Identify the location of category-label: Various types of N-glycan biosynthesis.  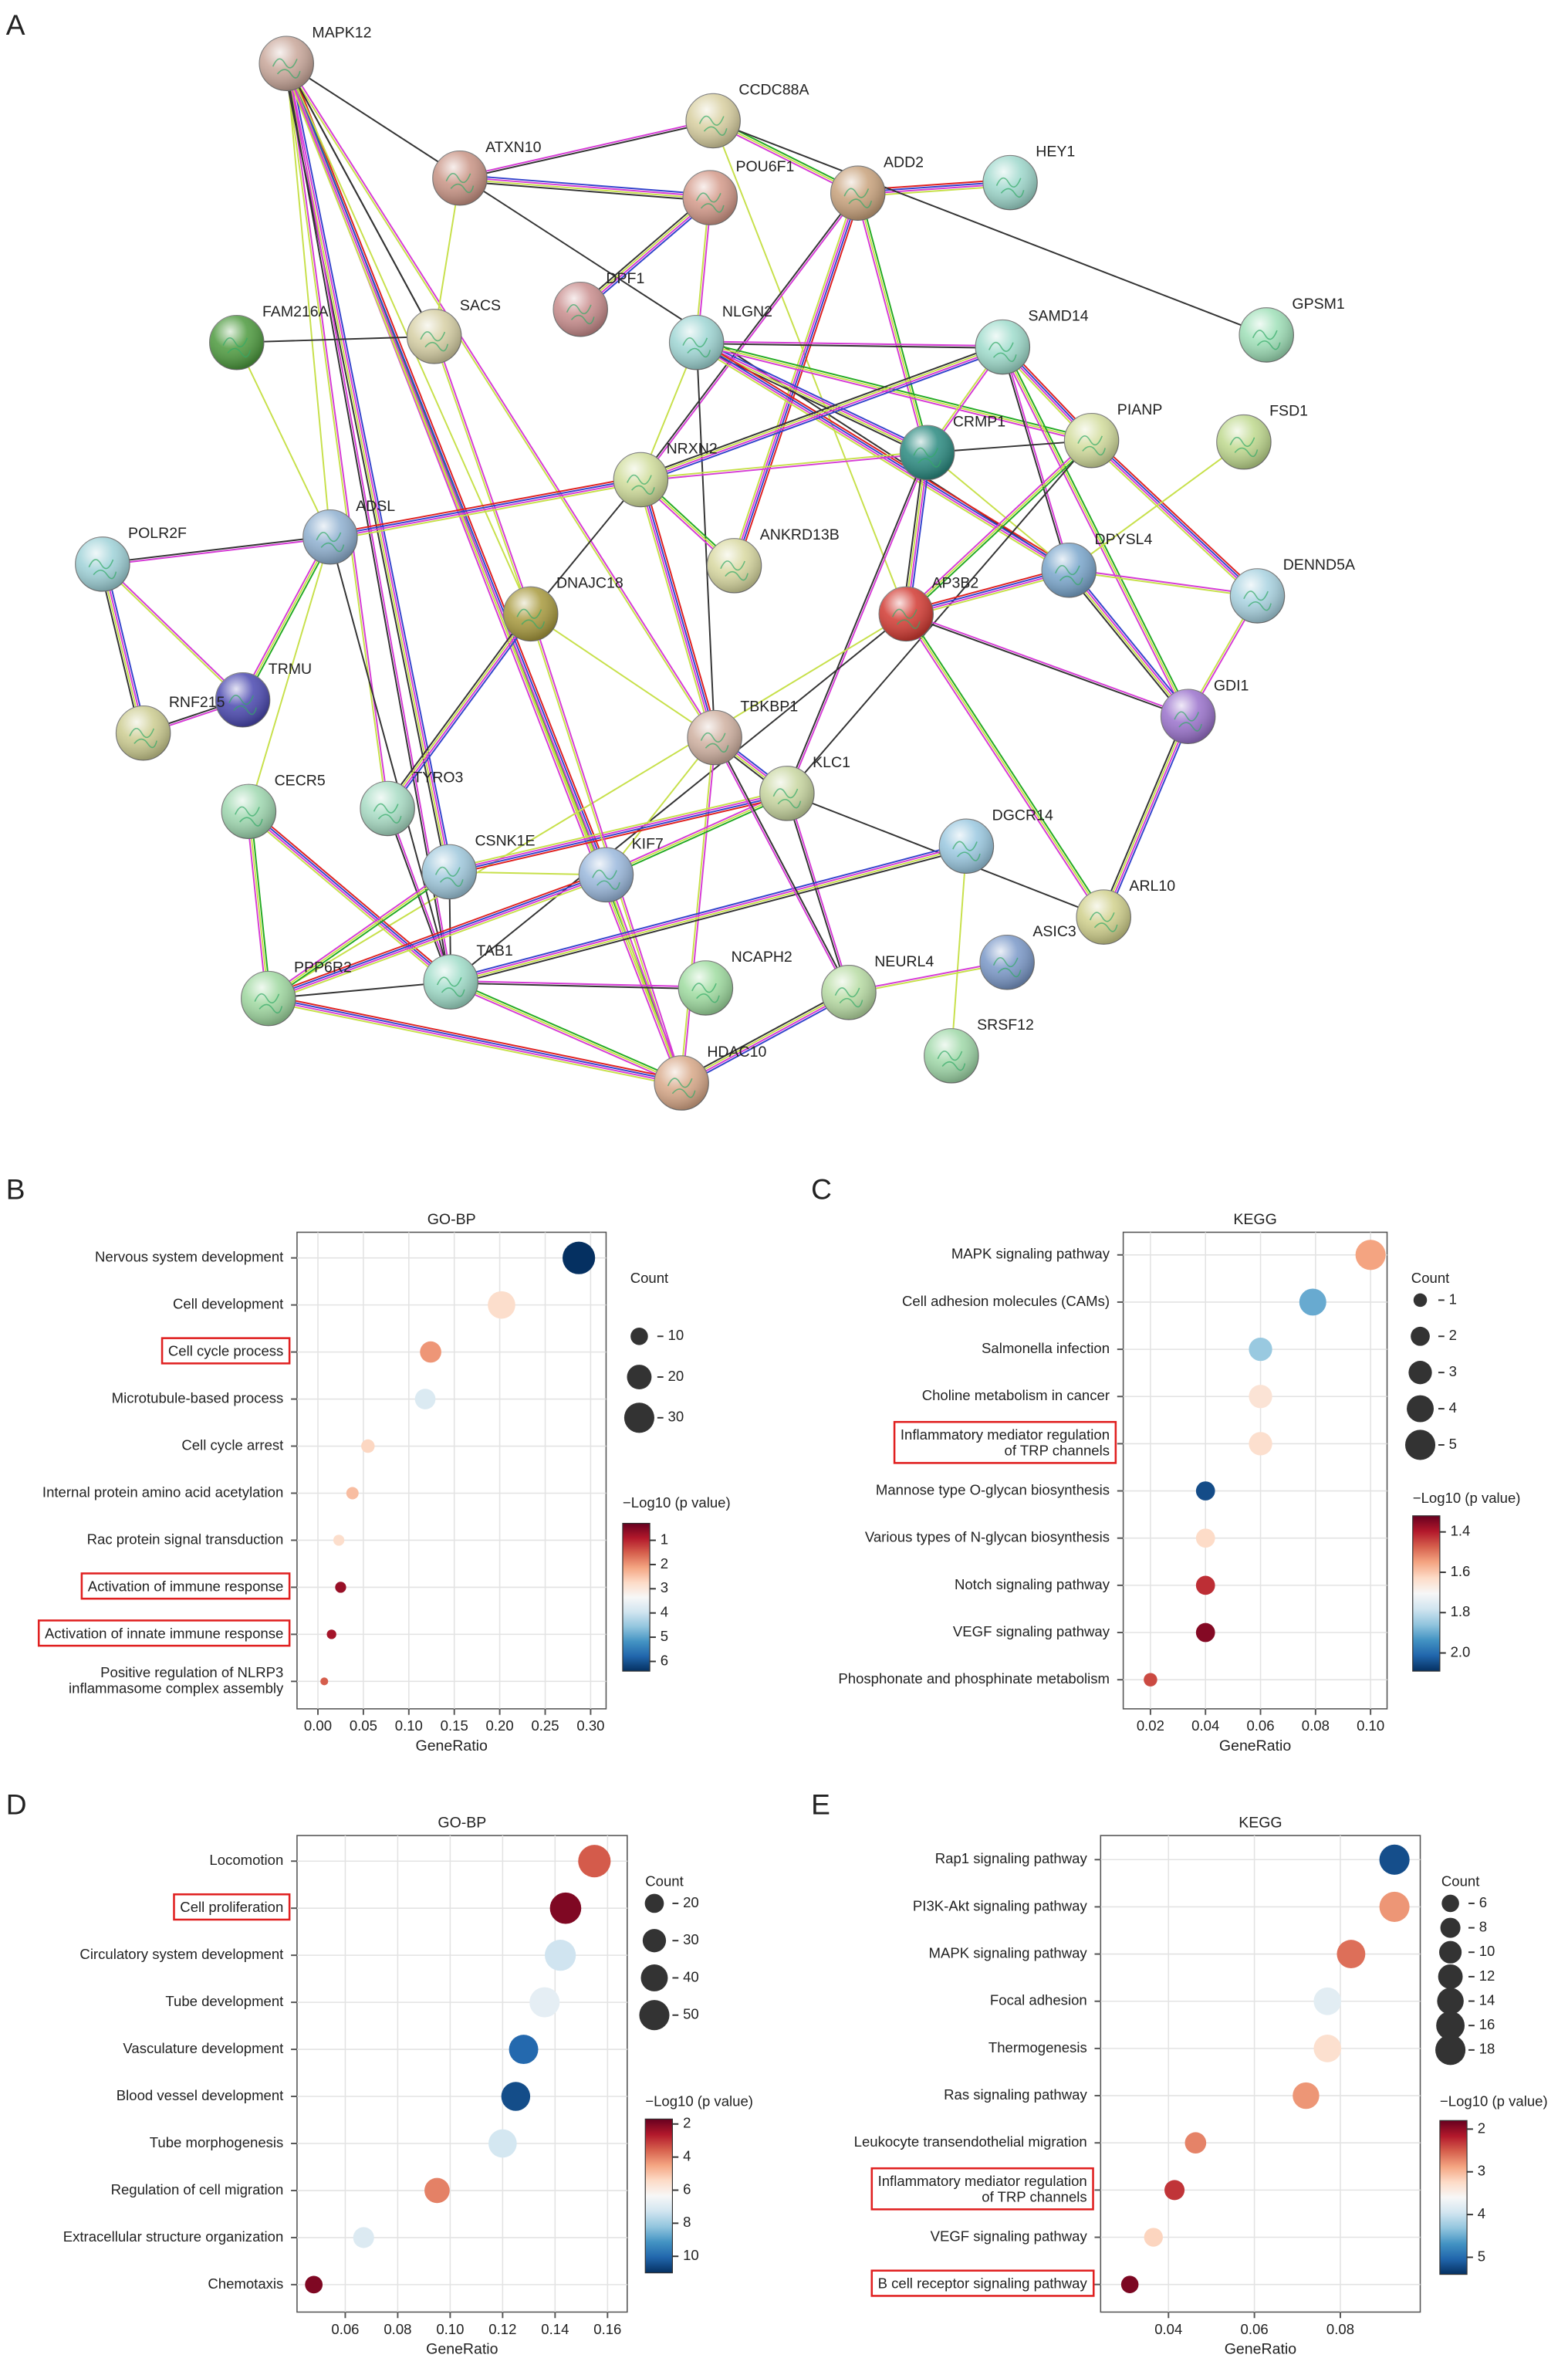
(987, 1537).